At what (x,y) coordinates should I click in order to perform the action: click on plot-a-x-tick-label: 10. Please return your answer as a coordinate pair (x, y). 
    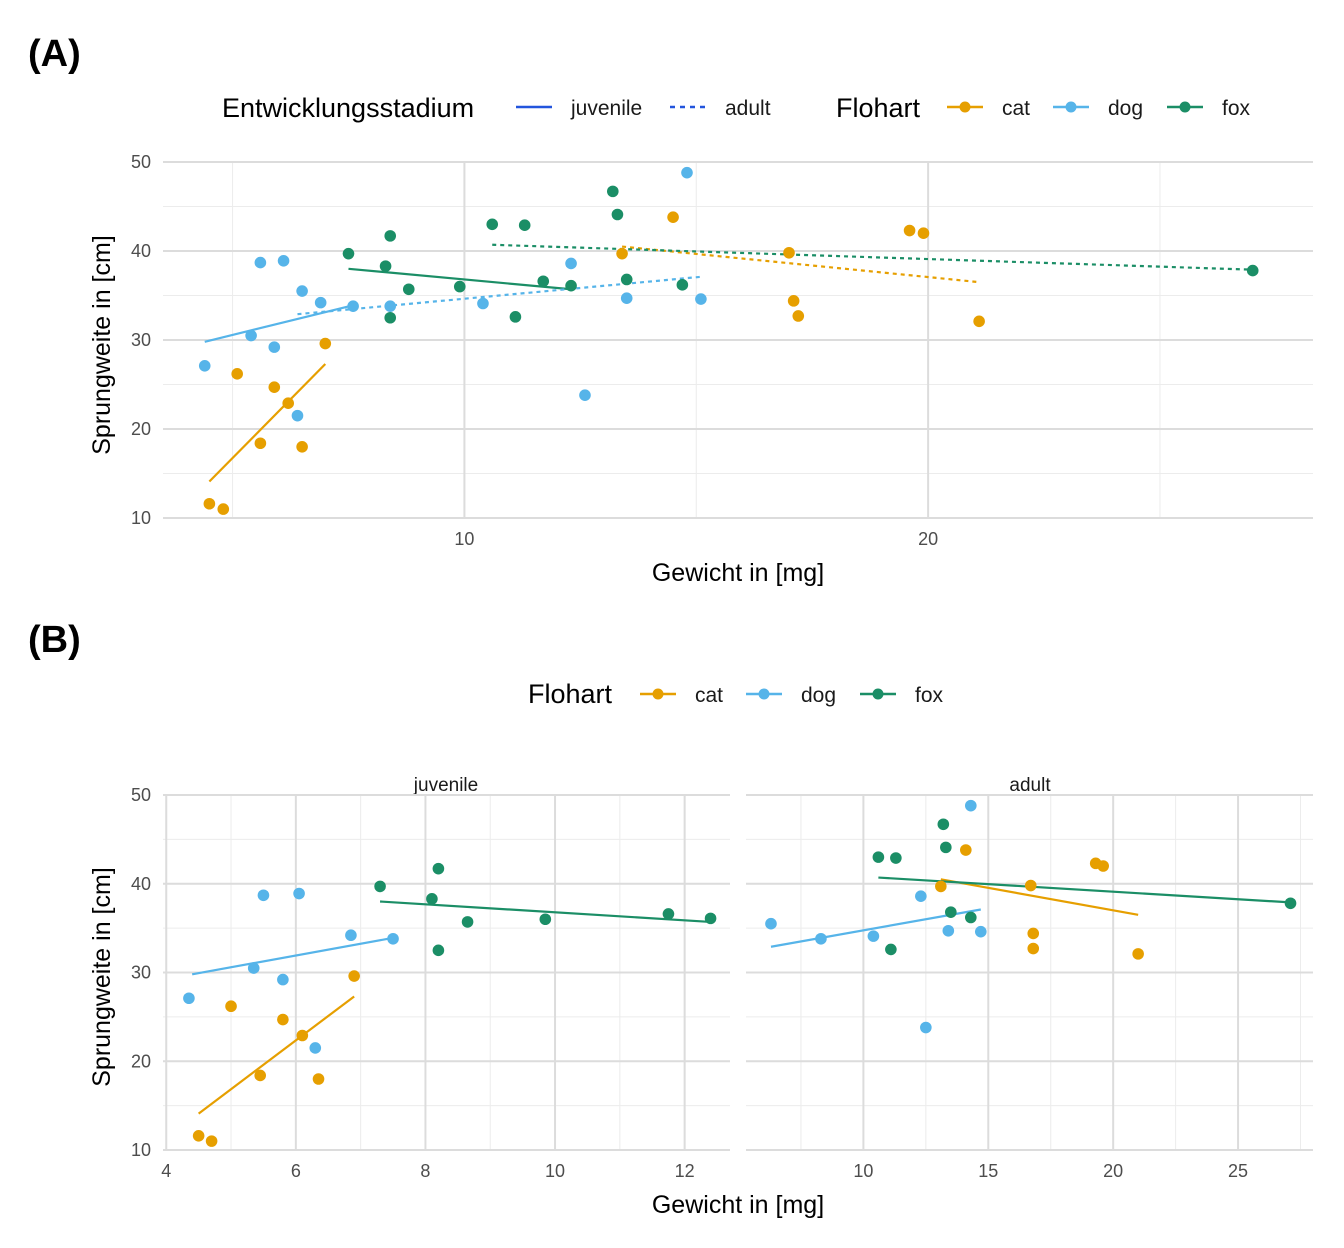
    Looking at the image, I should click on (464, 539).